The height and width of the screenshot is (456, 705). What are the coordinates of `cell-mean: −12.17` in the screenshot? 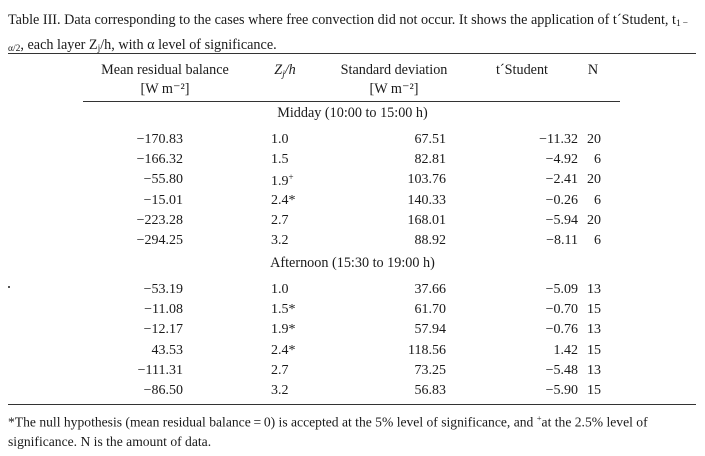 It's located at (163, 330).